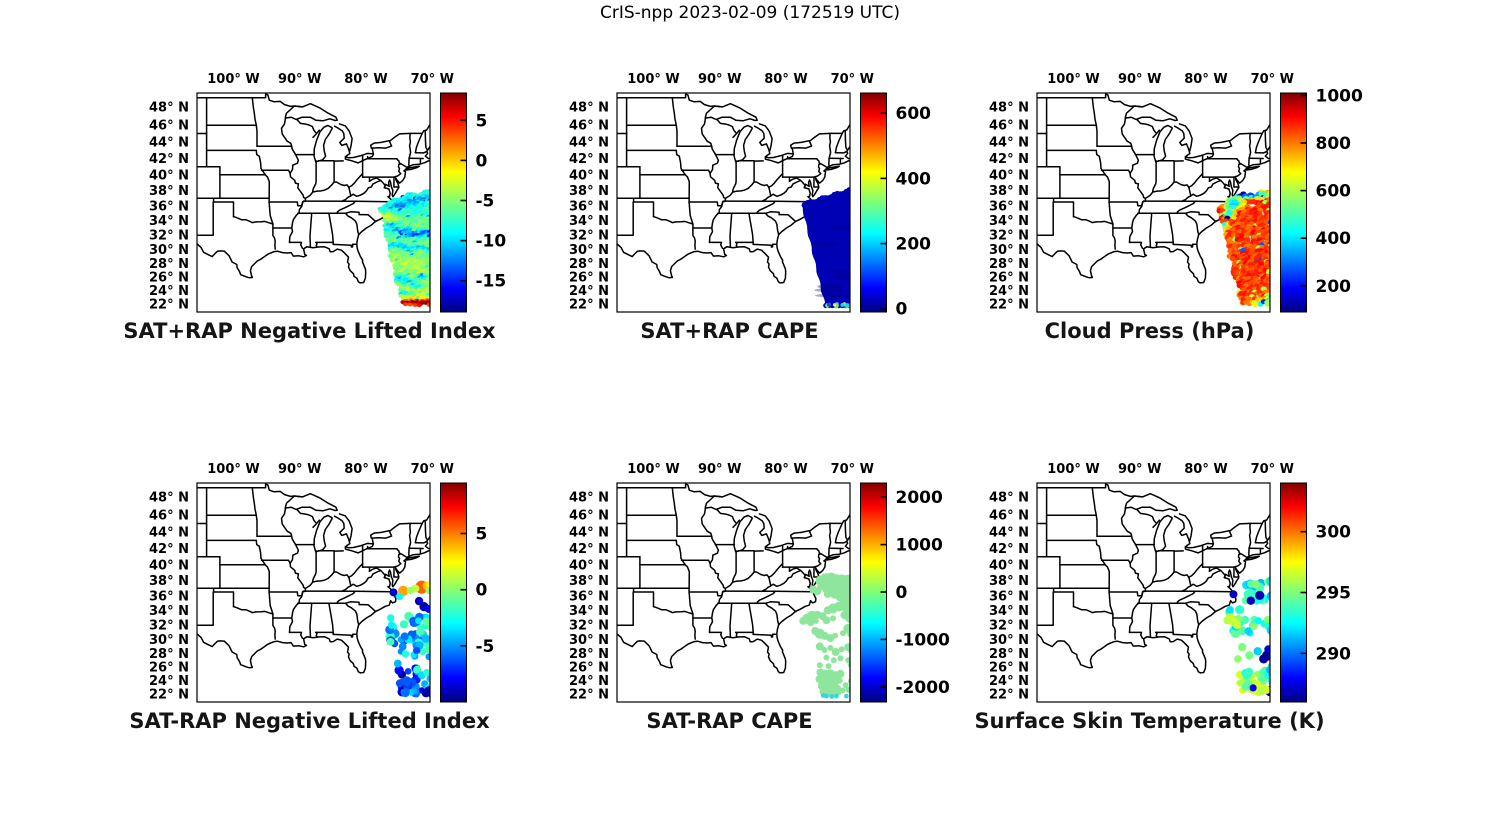 This screenshot has height=825, width=1500. I want to click on colorbar: 5 0 -5, so click(467, 592).